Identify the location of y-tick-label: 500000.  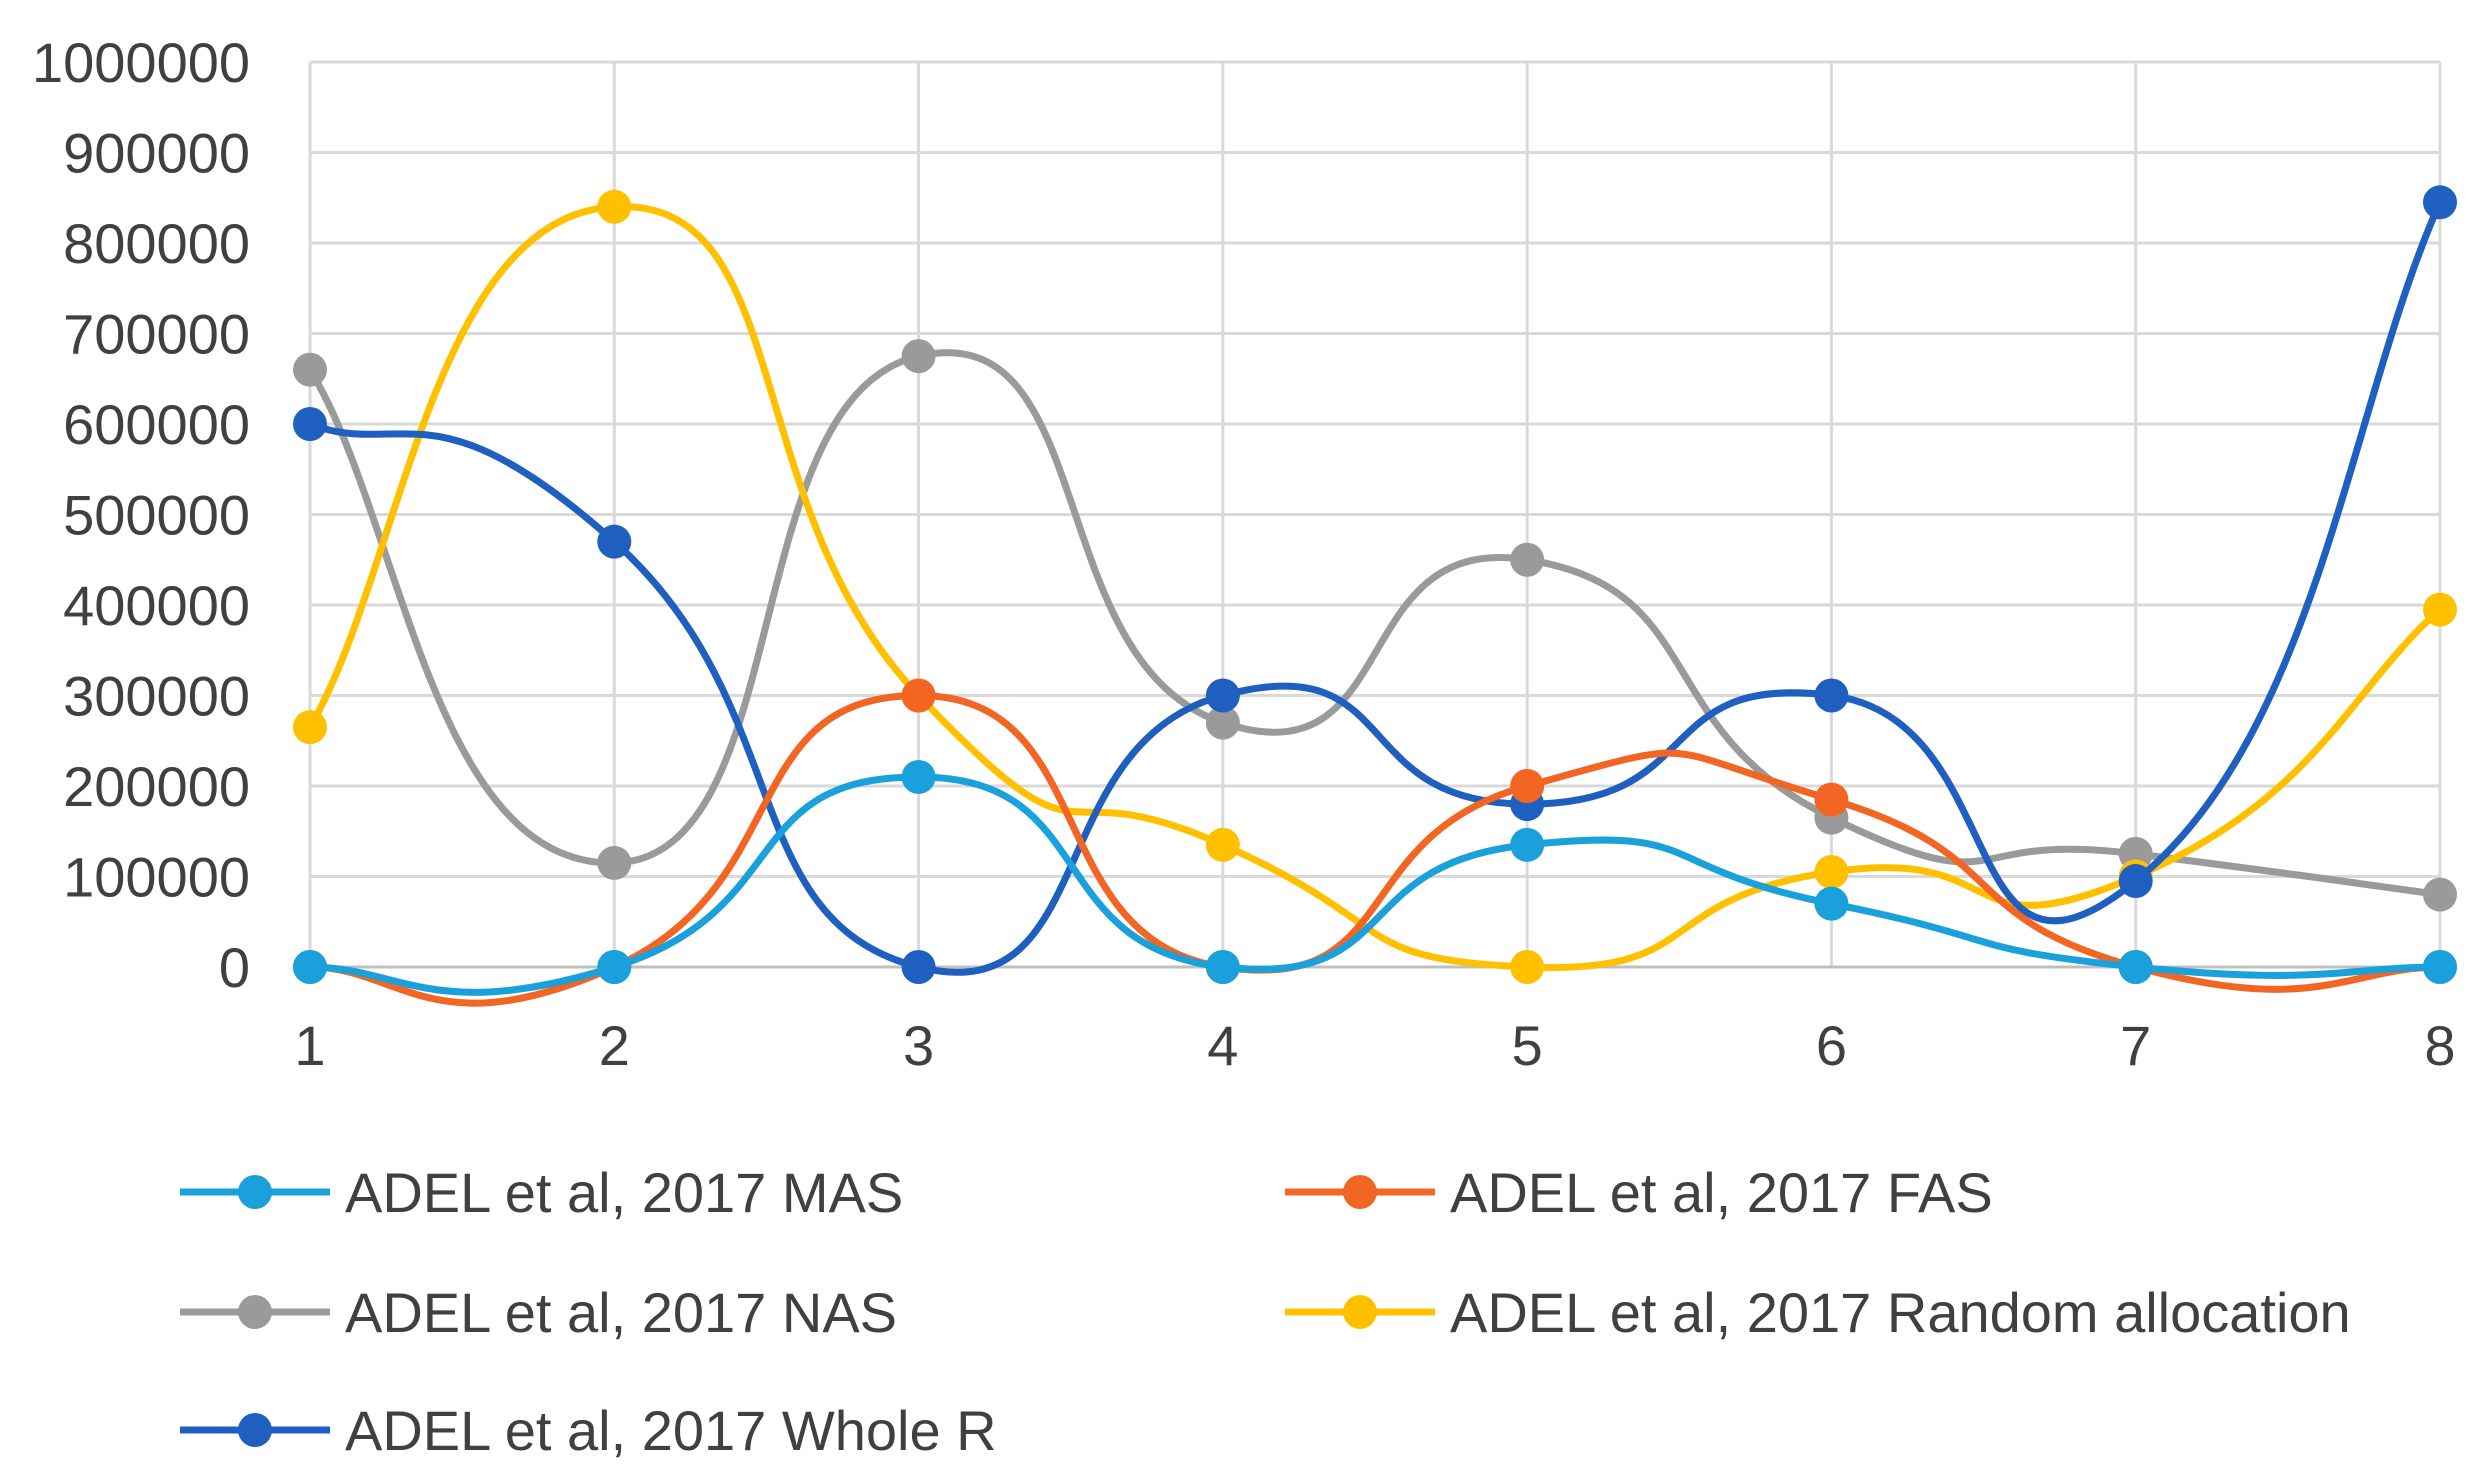
(156, 515).